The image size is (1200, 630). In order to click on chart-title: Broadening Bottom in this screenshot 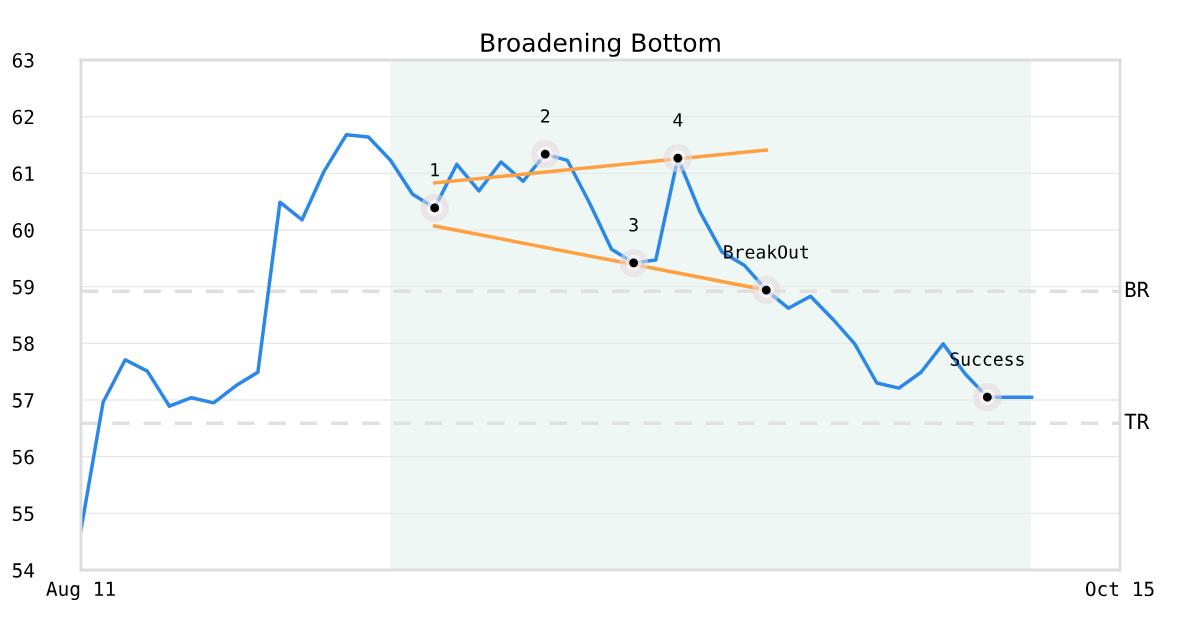, I will do `click(600, 44)`.